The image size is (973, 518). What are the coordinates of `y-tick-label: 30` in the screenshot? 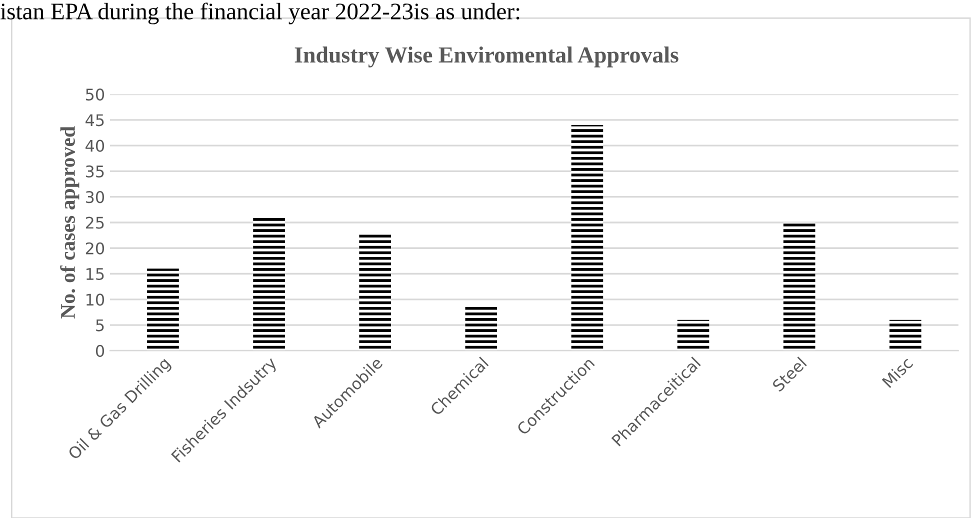 It's located at (95, 197).